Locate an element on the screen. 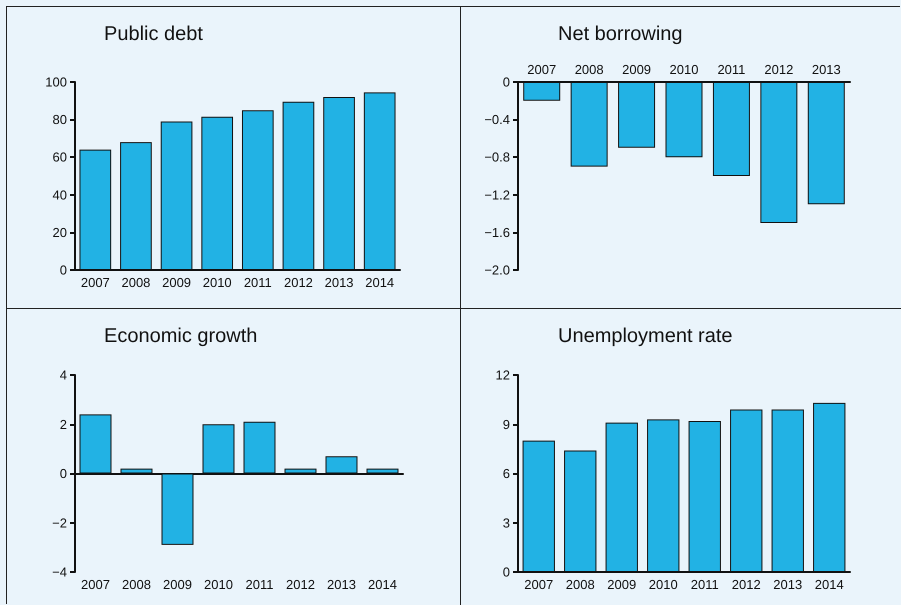 This screenshot has height=605, width=901. y-tick-label: 100 is located at coordinates (56, 82).